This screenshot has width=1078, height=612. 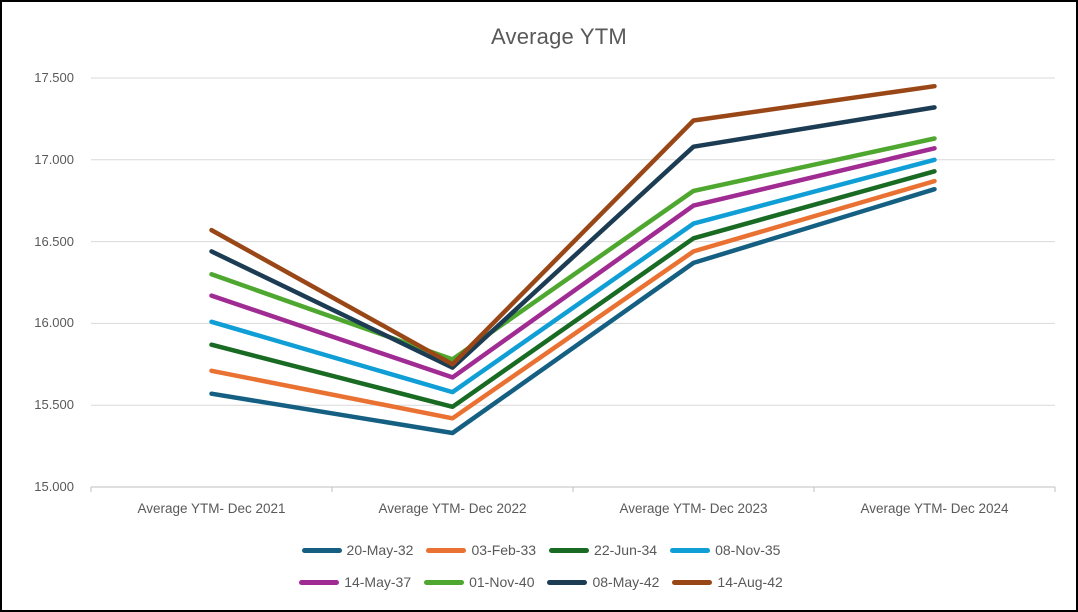 I want to click on legend-label: 22-Jun-34, so click(x=626, y=550).